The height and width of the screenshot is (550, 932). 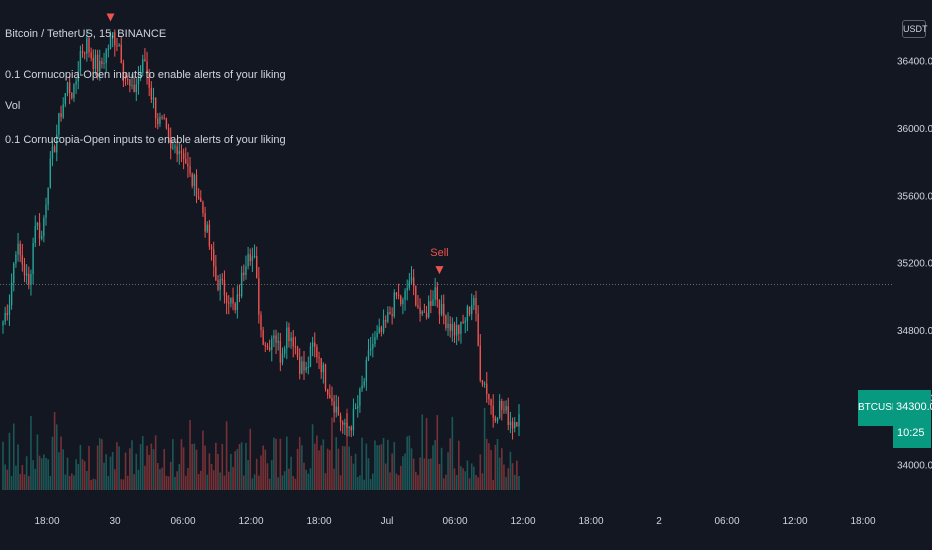 What do you see at coordinates (13, 106) in the screenshot?
I see `volume-legend: Vol` at bounding box center [13, 106].